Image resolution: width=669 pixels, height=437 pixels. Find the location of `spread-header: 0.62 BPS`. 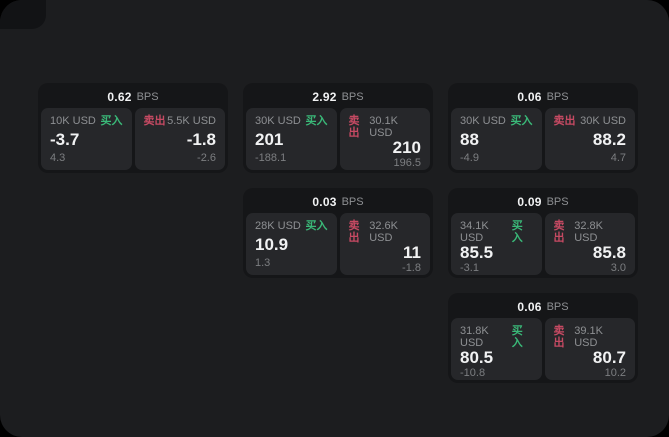

spread-header: 0.62 BPS is located at coordinates (133, 97).